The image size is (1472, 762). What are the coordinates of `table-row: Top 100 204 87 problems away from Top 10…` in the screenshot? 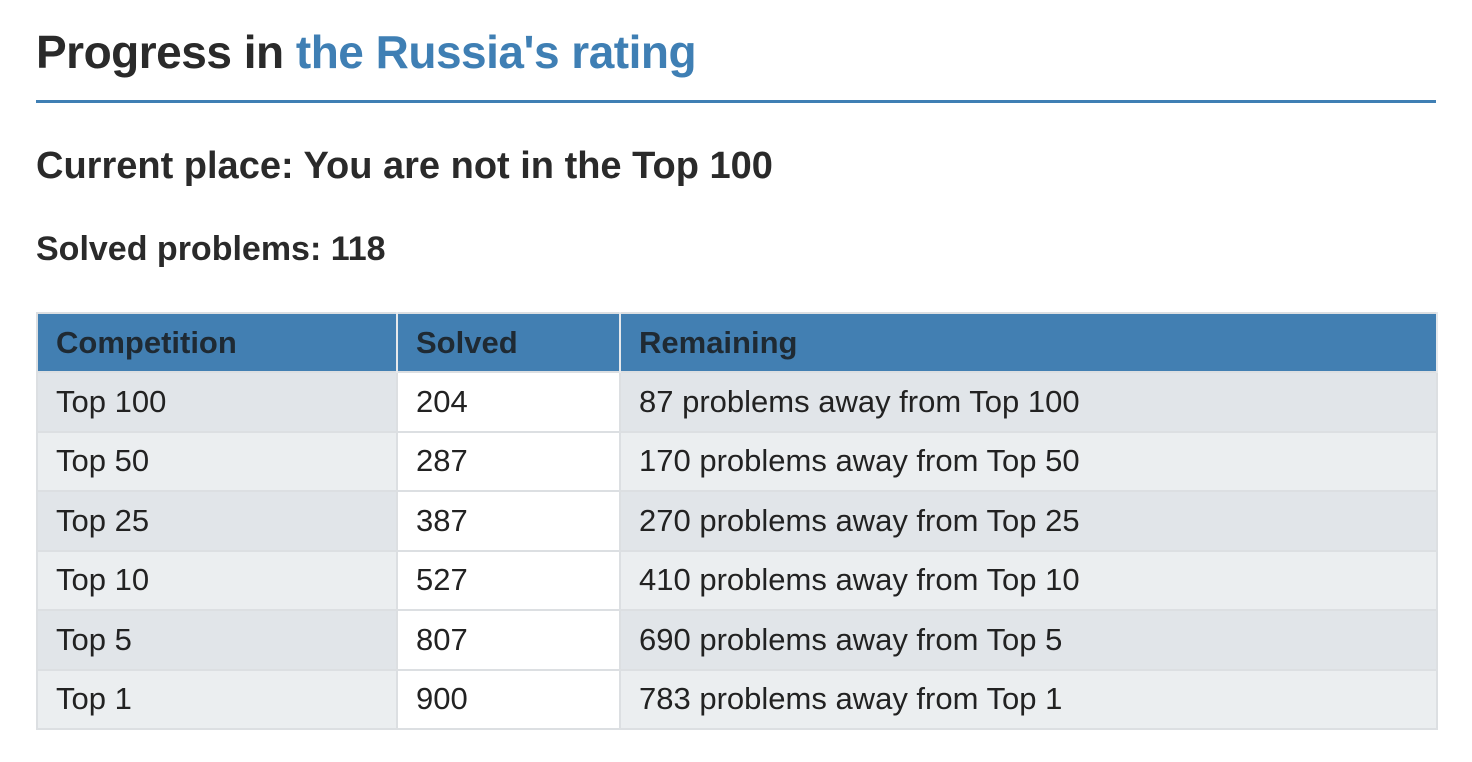 It's located at (737, 401).